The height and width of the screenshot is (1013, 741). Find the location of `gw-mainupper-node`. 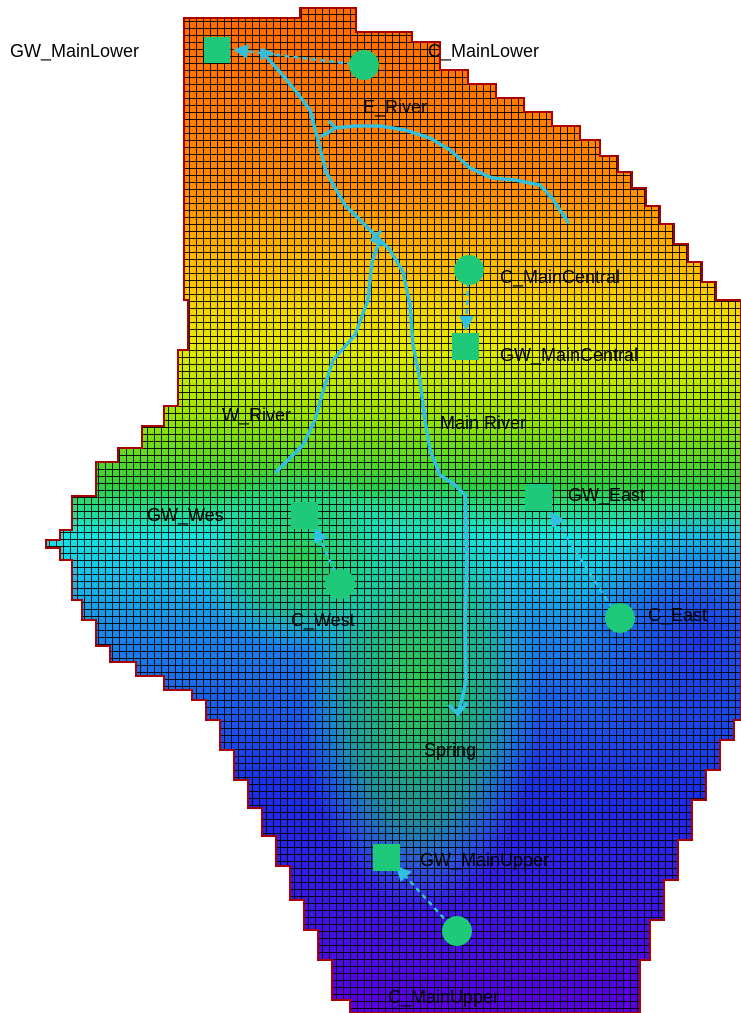

gw-mainupper-node is located at coordinates (386, 857).